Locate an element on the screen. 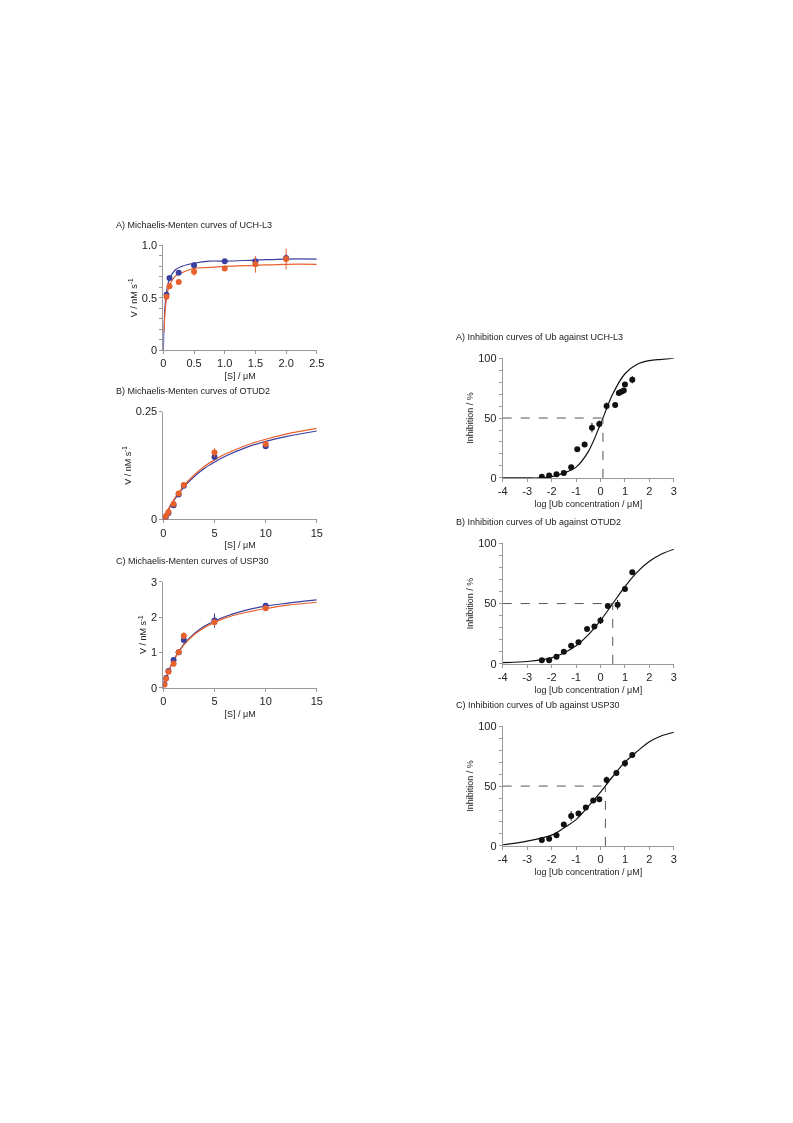 The image size is (793, 1123). chart-title: B) Inhibition curves of Ub against OTUD2 is located at coordinates (539, 522).